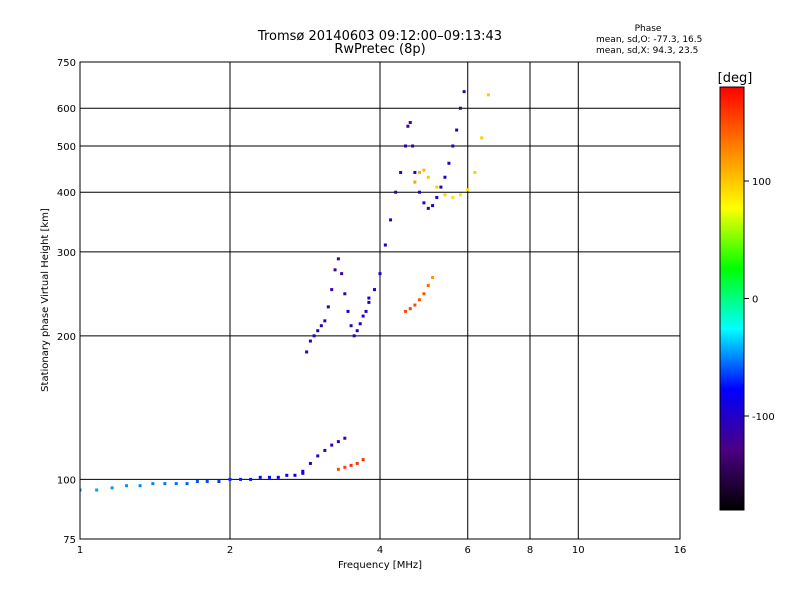  Describe the element at coordinates (735, 78) in the screenshot. I see `colorbar-label: [deg]` at that location.